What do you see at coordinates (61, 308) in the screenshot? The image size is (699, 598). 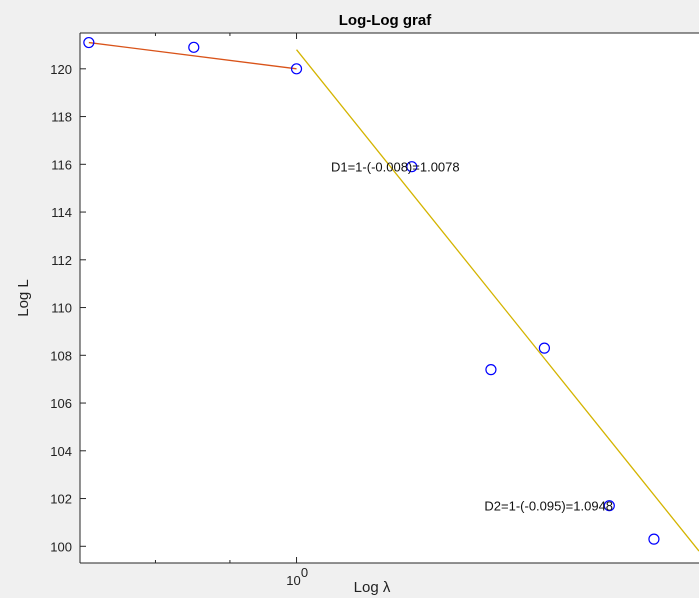 I see `y-tick-label: 110` at bounding box center [61, 308].